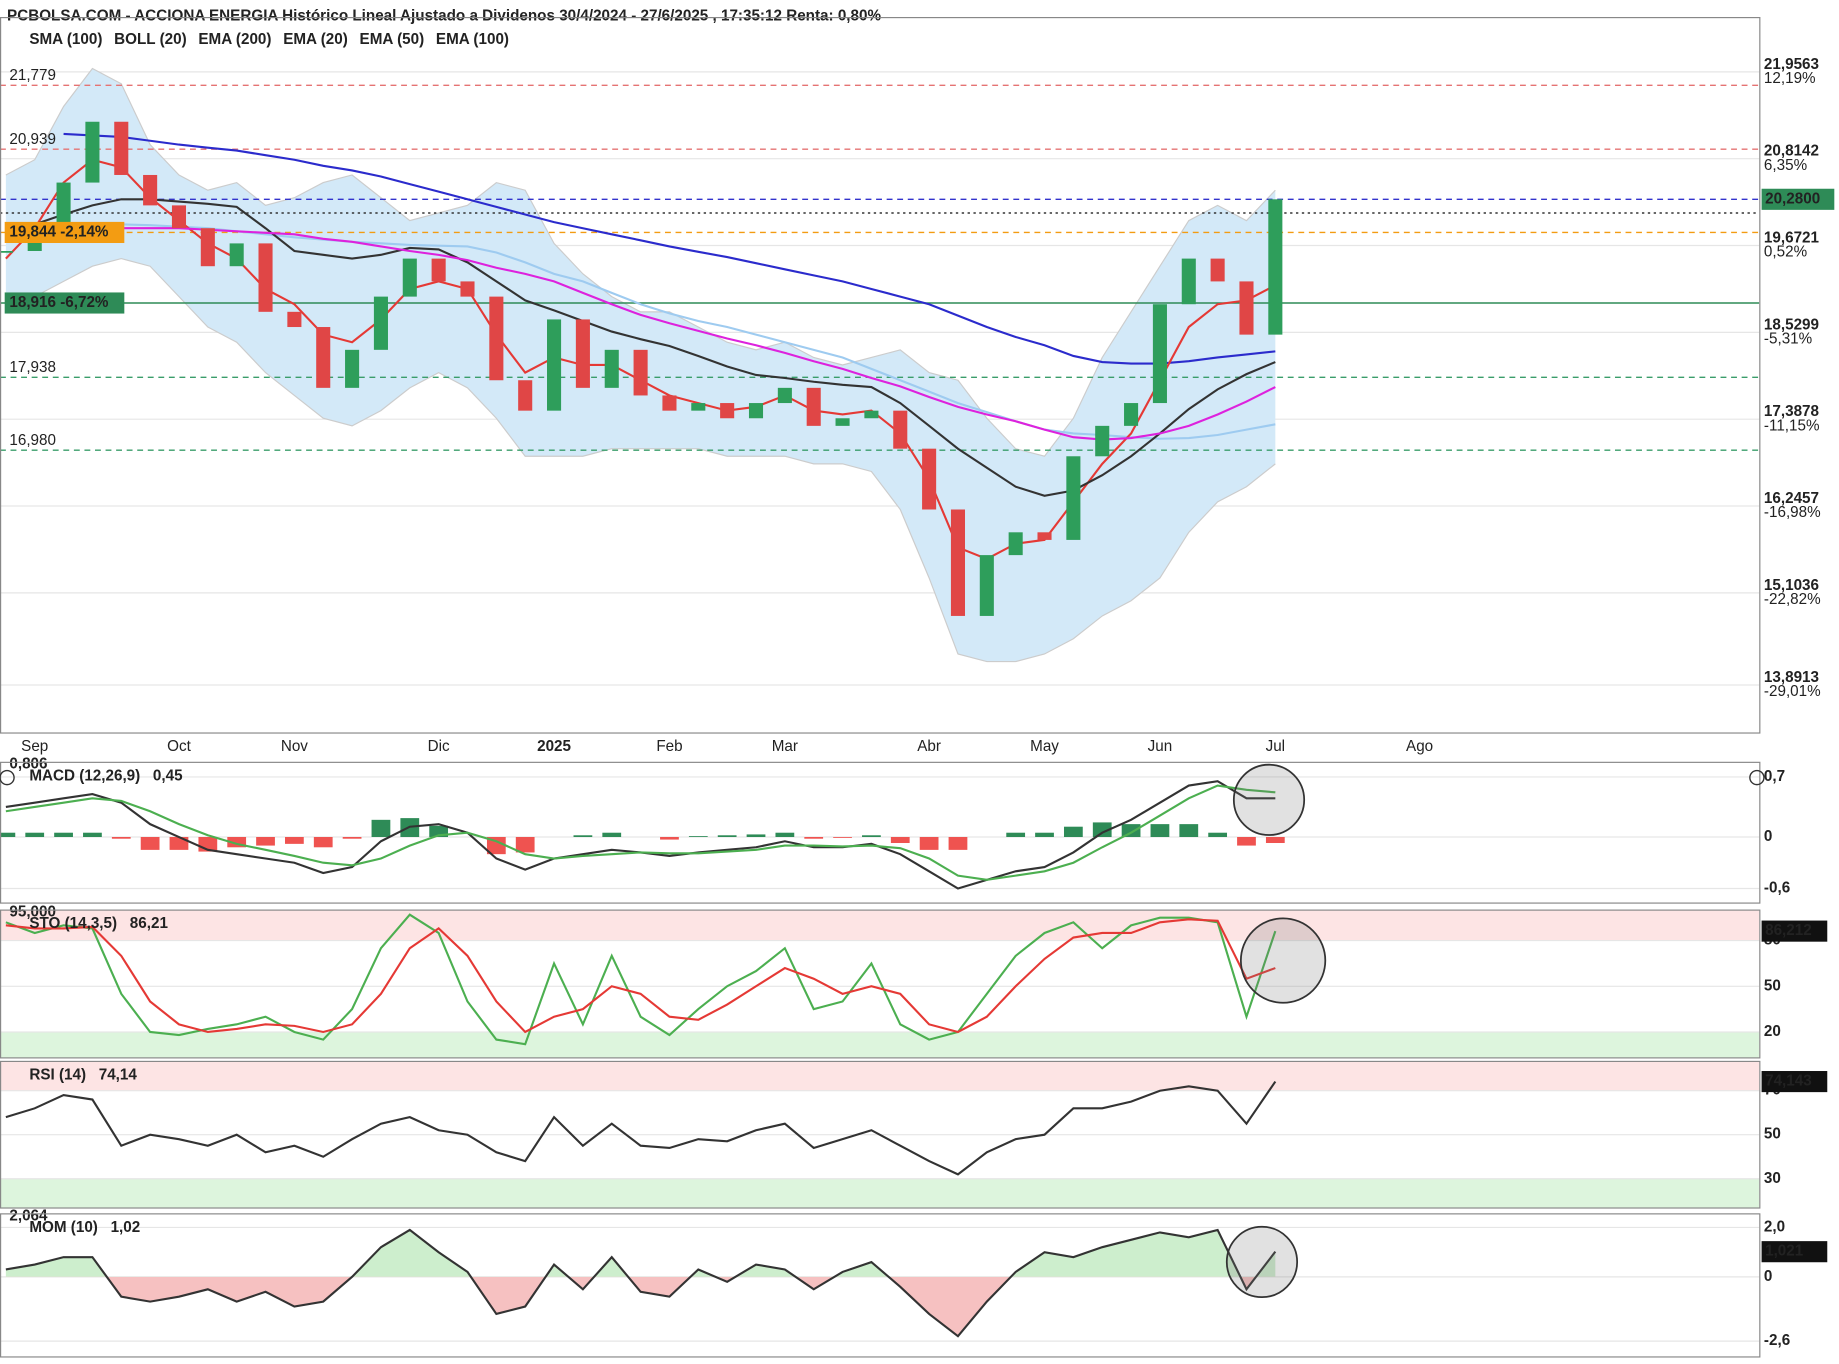 The height and width of the screenshot is (1364, 1839). What do you see at coordinates (1792, 691) in the screenshot?
I see `y-tick-percent: -29,01%` at bounding box center [1792, 691].